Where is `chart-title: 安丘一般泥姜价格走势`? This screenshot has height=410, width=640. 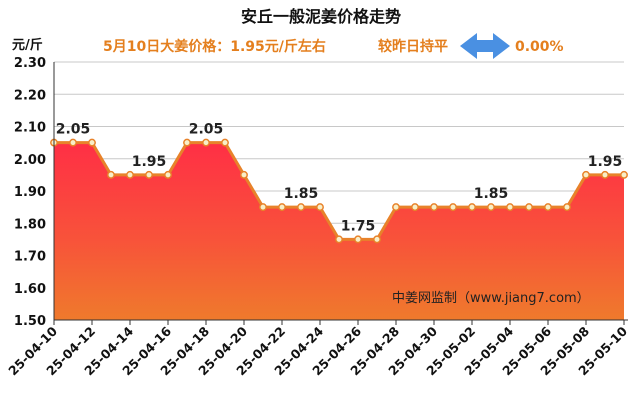 chart-title: 安丘一般泥姜价格走势 is located at coordinates (321, 16).